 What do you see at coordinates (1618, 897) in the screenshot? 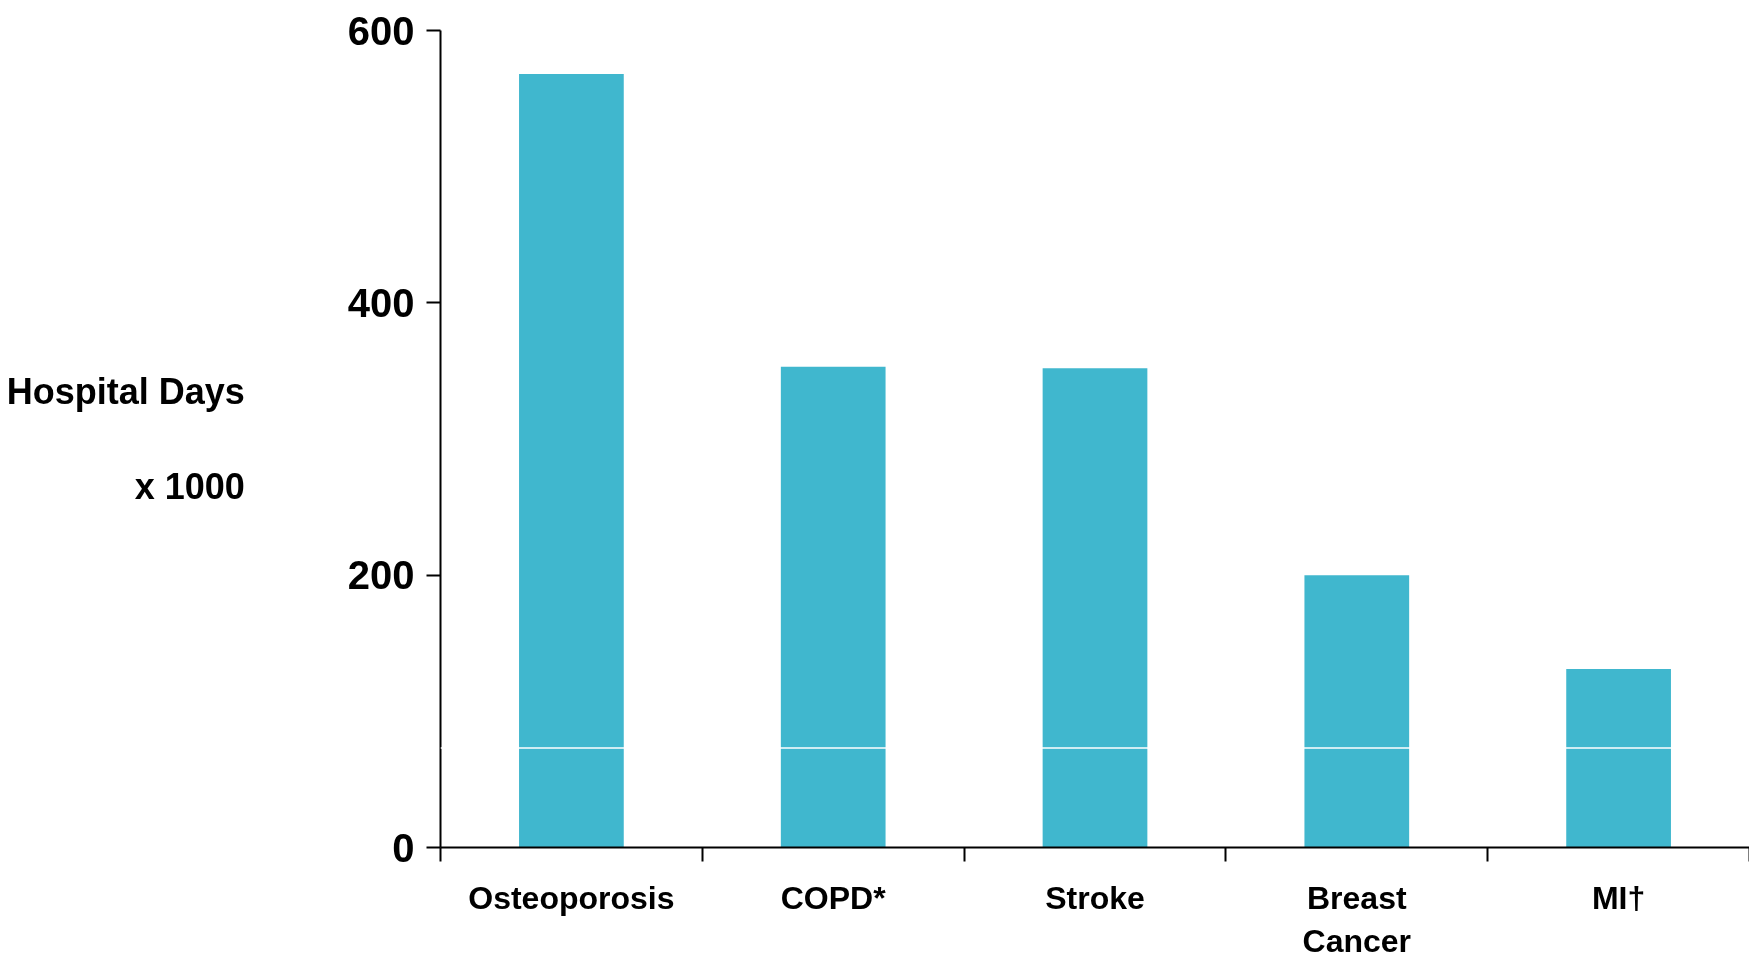
I see `x-tick-label: MI†` at bounding box center [1618, 897].